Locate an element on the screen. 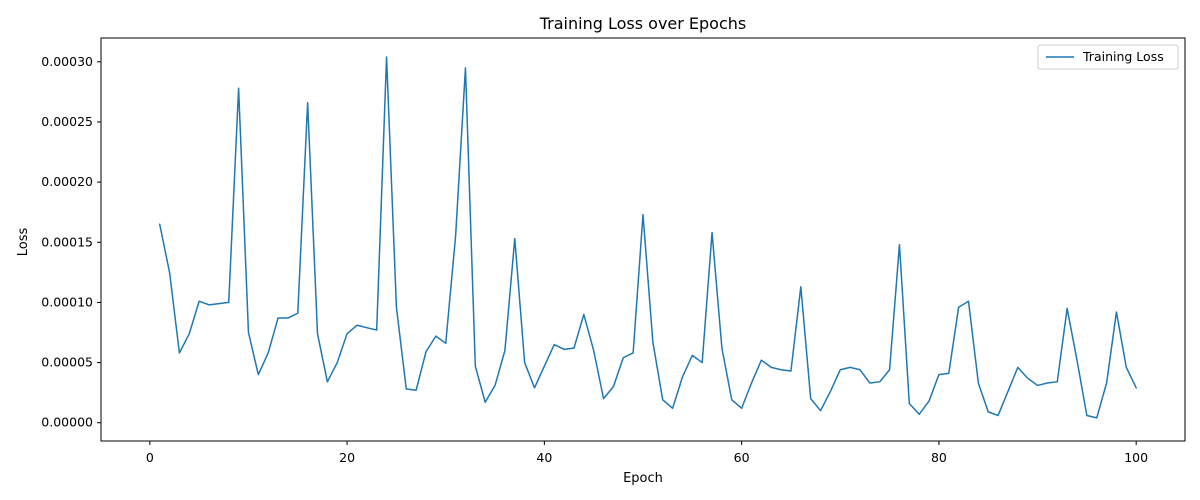  y-tick-label: 0.00025 is located at coordinates (67, 121).